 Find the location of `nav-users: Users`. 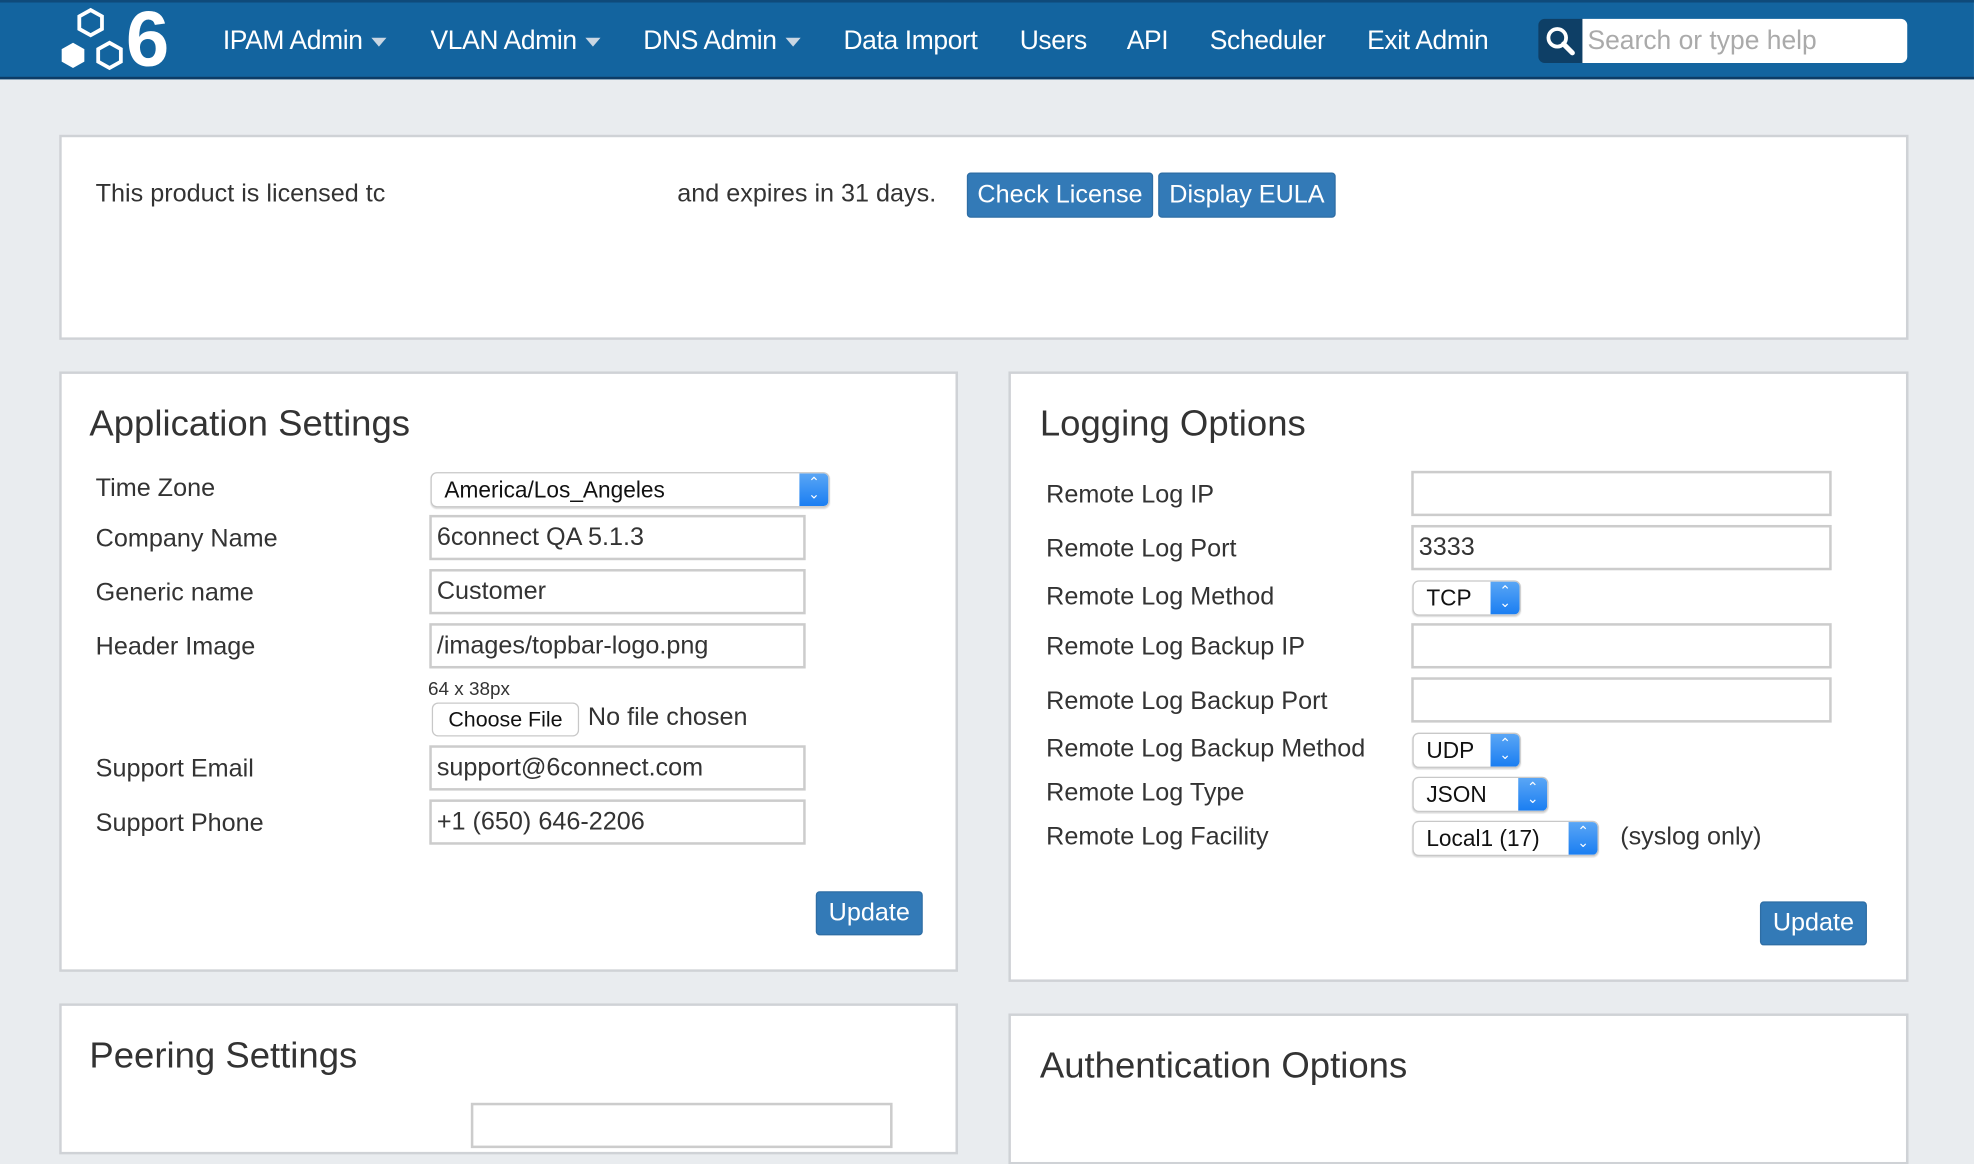

nav-users: Users is located at coordinates (1053, 41).